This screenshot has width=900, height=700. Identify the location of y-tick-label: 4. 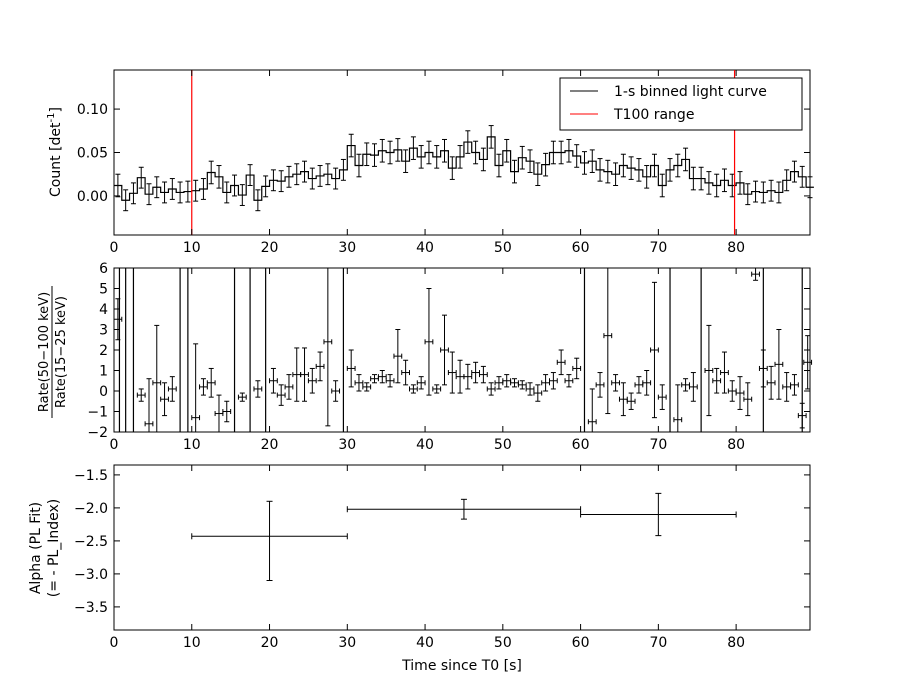
(103, 310).